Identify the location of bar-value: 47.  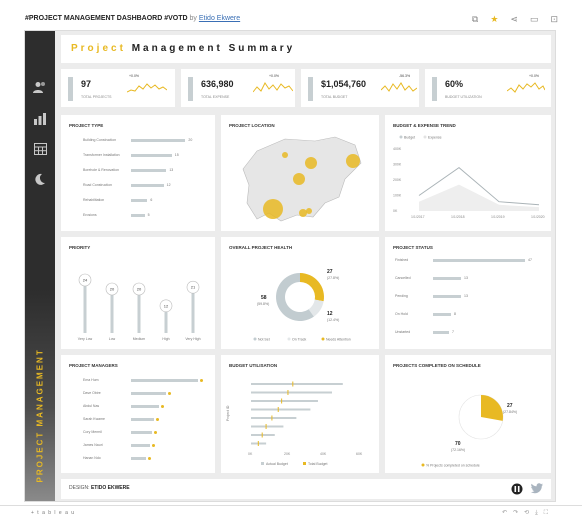
(530, 260).